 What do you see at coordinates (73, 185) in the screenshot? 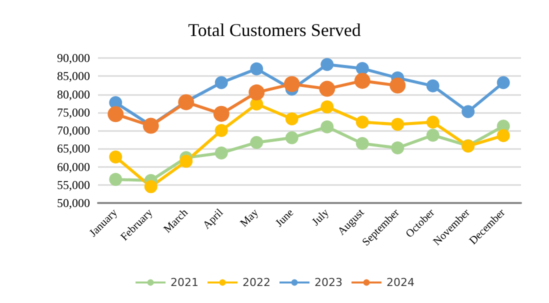
I see `y-tick-label: 55,000` at bounding box center [73, 185].